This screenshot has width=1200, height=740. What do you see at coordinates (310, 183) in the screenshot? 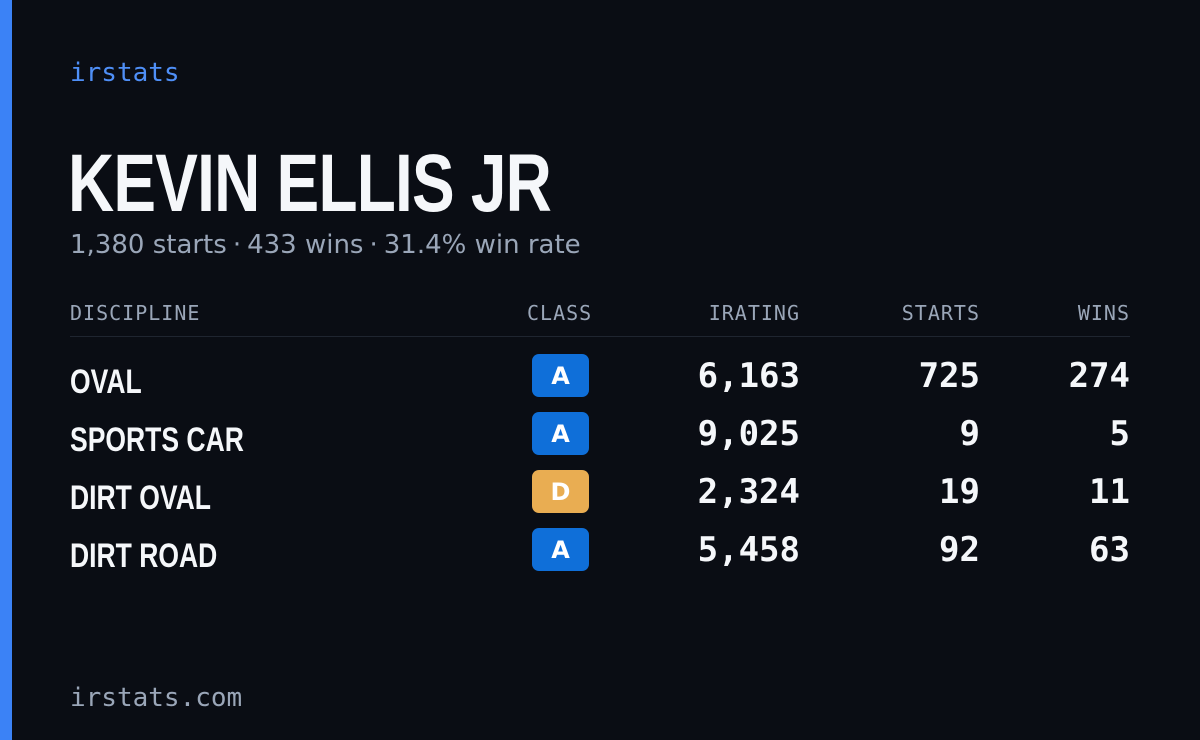
I see `driver-name: KEVIN ELLIS JR` at bounding box center [310, 183].